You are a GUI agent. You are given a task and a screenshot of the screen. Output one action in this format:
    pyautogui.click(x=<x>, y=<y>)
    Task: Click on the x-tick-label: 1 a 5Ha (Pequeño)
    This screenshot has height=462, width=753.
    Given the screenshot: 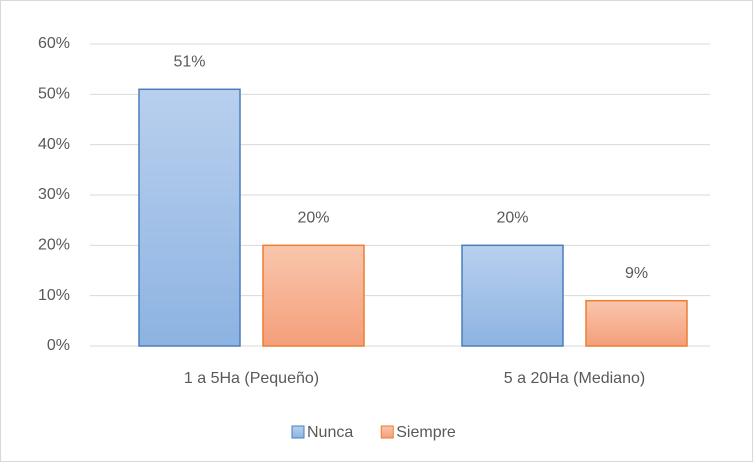 What is the action you would take?
    pyautogui.click(x=251, y=378)
    